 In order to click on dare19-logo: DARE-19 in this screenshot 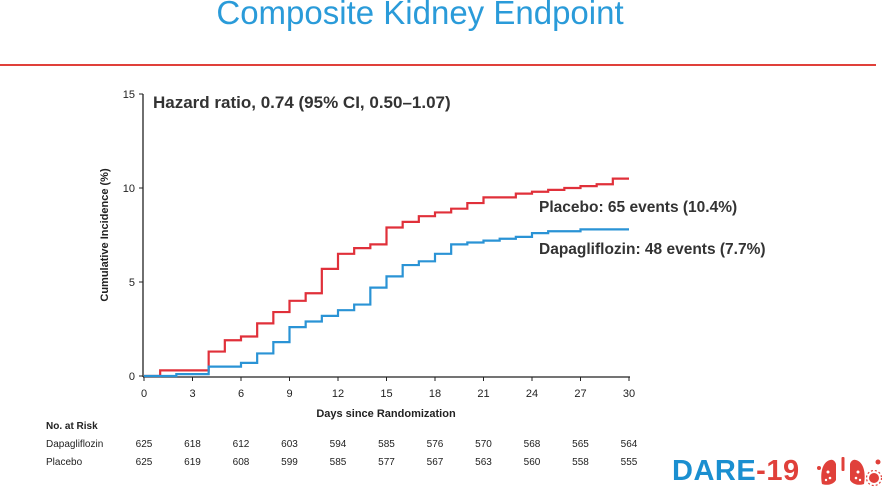, I will do `click(781, 471)`.